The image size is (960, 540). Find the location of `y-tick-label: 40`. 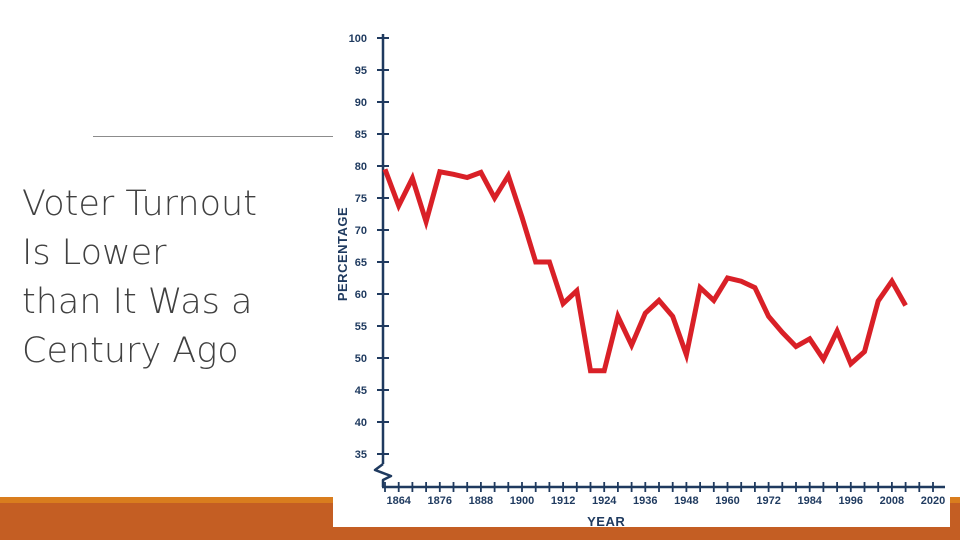

y-tick-label: 40 is located at coordinates (361, 423).